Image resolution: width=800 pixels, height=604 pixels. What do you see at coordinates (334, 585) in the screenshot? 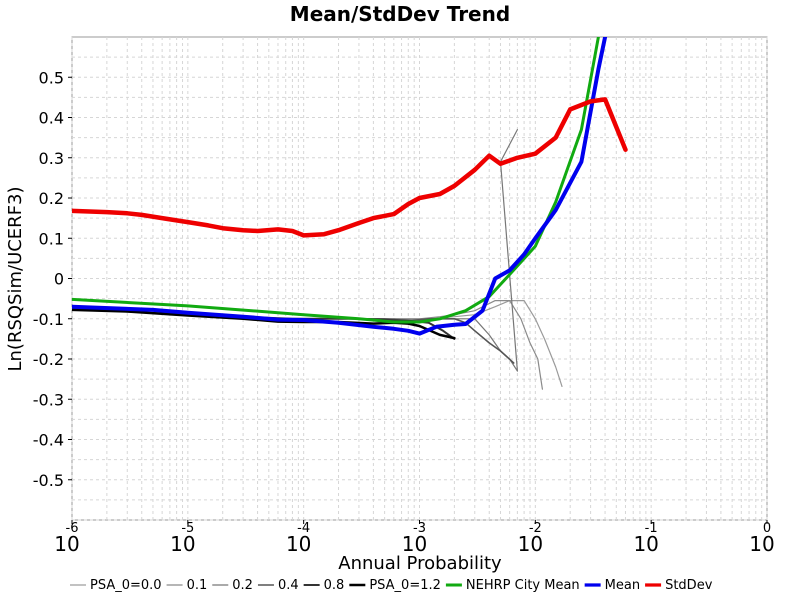
I see `legend-label: 0.8` at bounding box center [334, 585].